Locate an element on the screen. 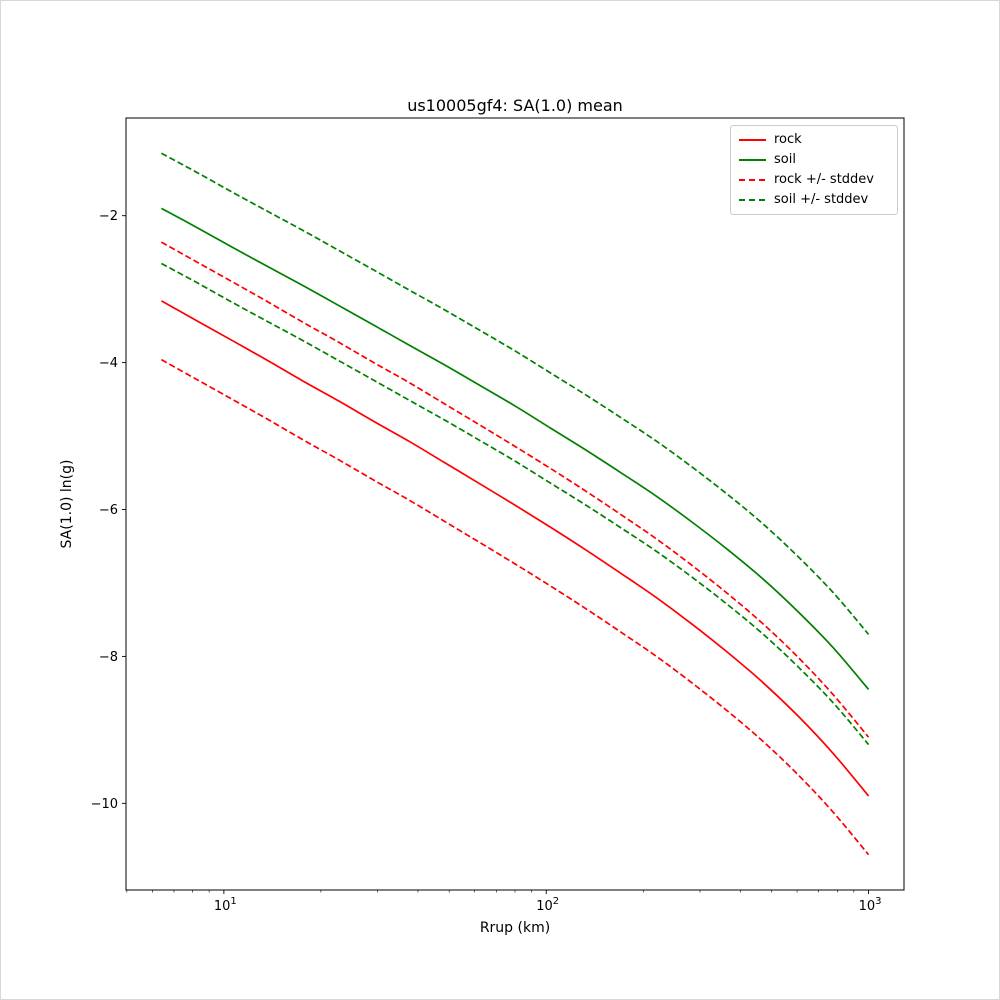  legend-item-rock-stddev: rock +/- stddev is located at coordinates (814, 180).